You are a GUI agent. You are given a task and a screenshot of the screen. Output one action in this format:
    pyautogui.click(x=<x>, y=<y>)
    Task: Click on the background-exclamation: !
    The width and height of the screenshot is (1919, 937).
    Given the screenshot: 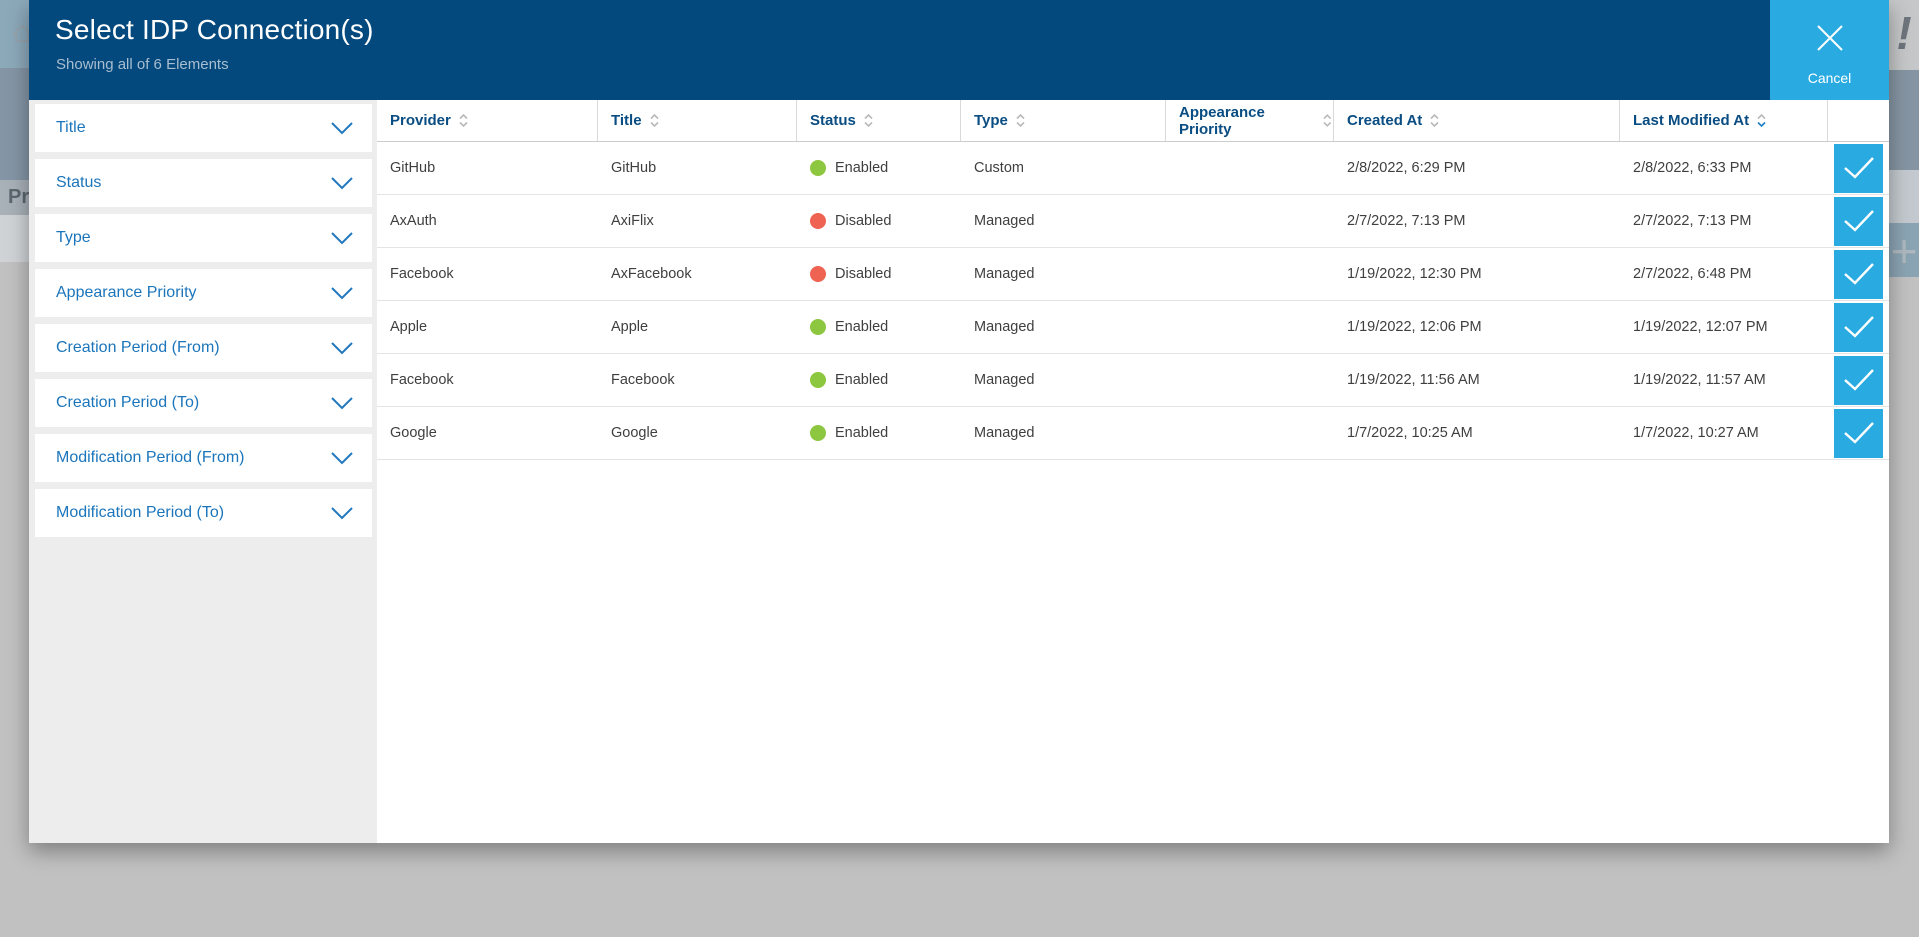 What is the action you would take?
    pyautogui.click(x=1904, y=33)
    